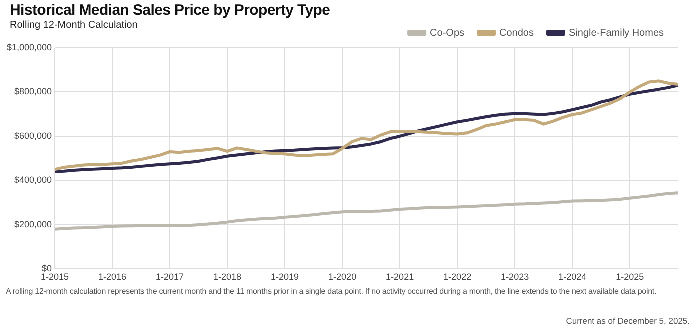  Describe the element at coordinates (515, 277) in the screenshot. I see `x-tick-label: 1-2023` at that location.